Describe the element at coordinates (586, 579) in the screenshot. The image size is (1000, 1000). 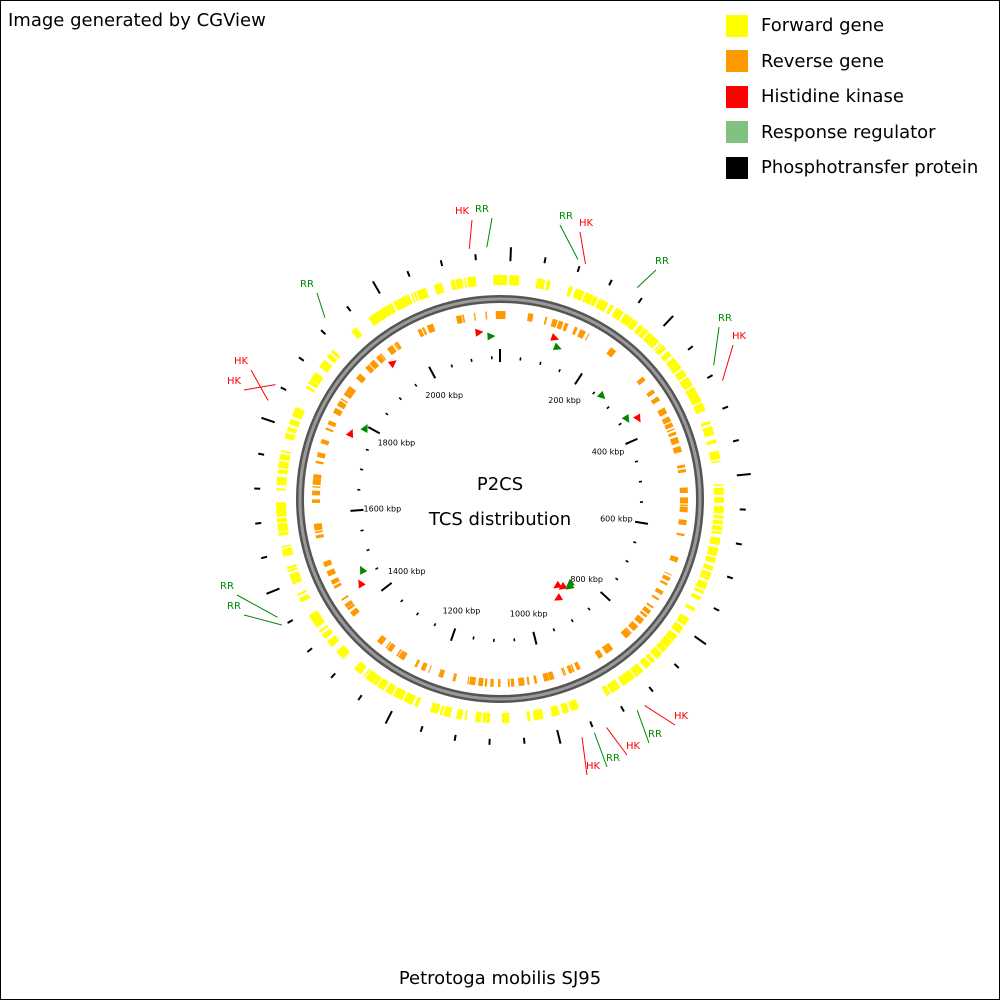
I see `scale-tick-label: 800 kbp` at that location.